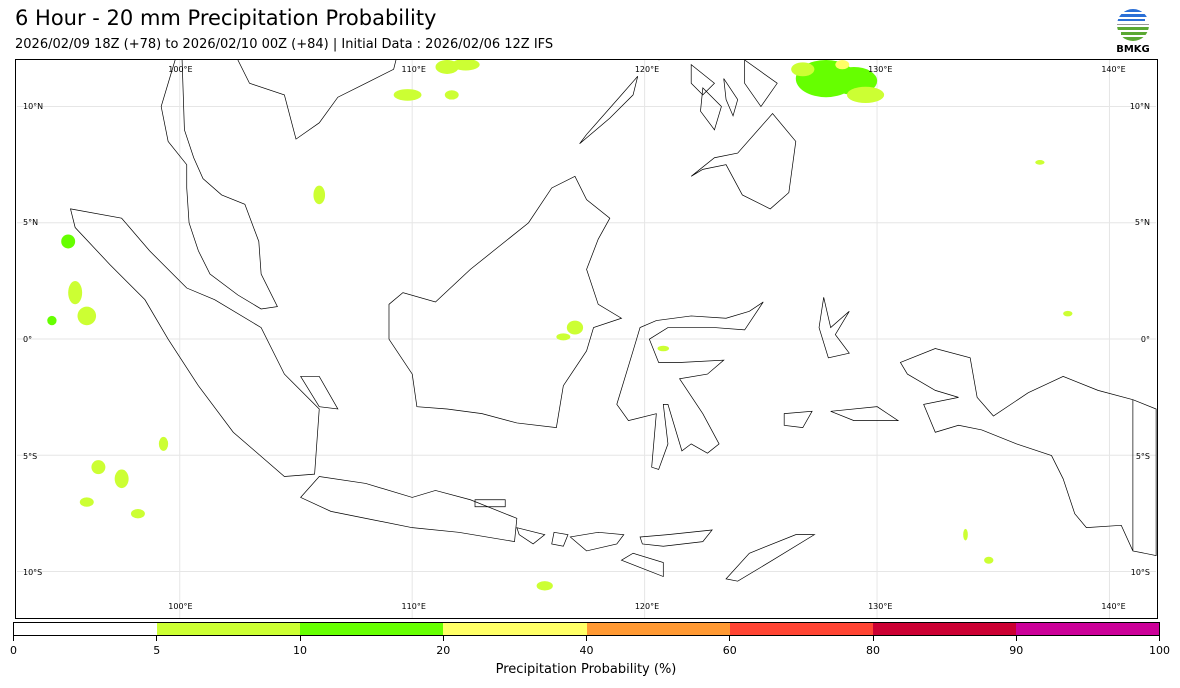  What do you see at coordinates (647, 606) in the screenshot?
I see `lon-label-bottom: 120°E` at bounding box center [647, 606].